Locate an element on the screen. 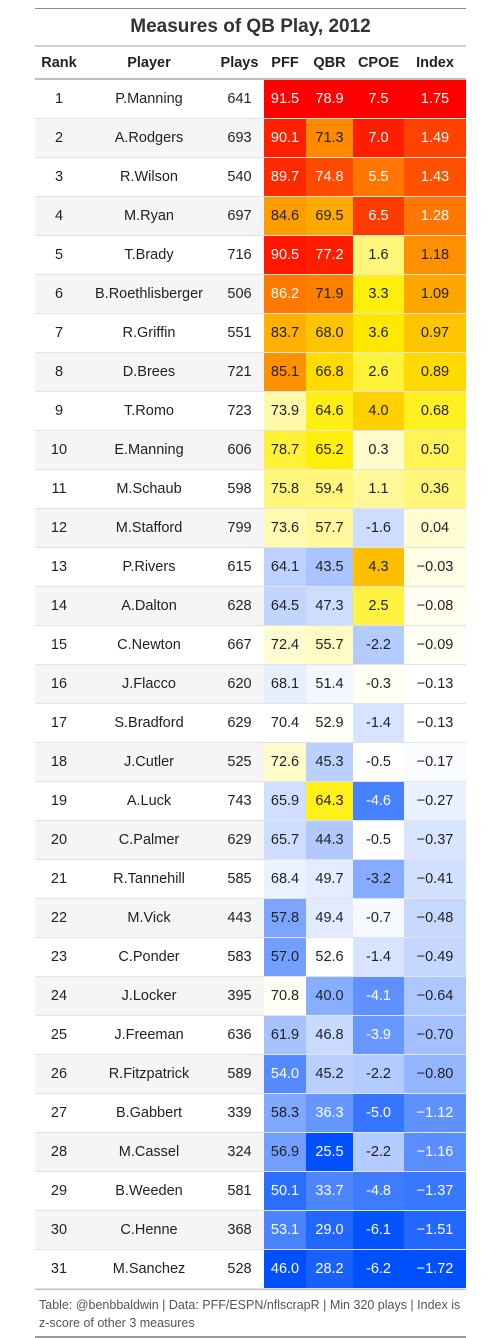 The image size is (500, 1338). cell-plays: 395 is located at coordinates (239, 996).